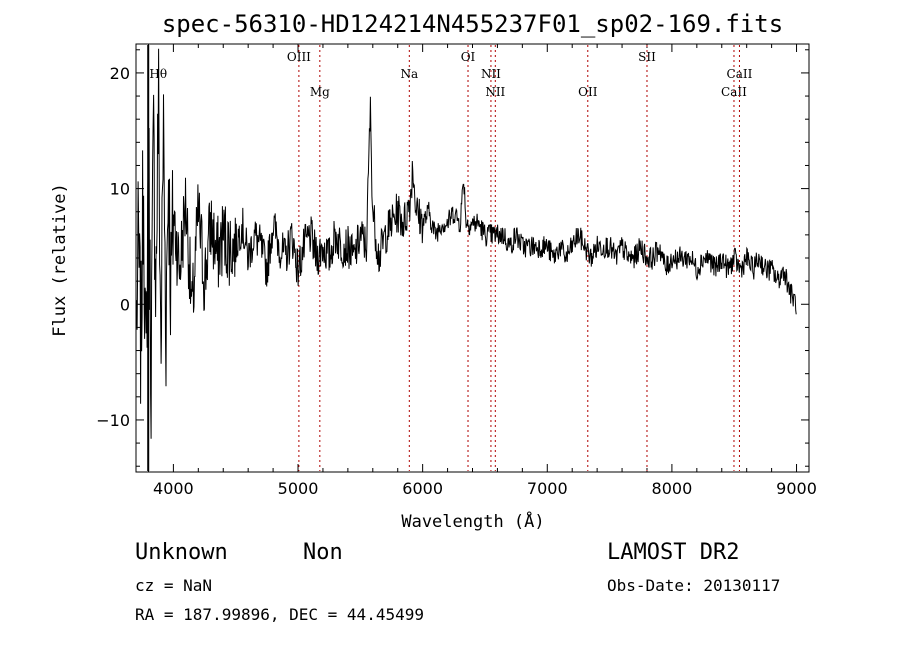  I want to click on x-axis-label: Wavelength (Å), so click(473, 522).